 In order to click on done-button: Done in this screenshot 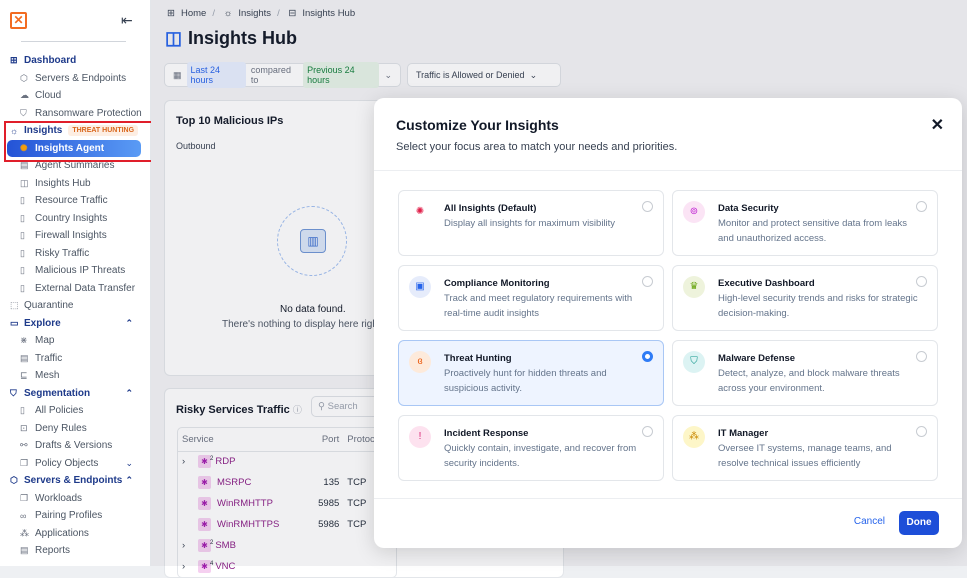, I will do `click(919, 523)`.